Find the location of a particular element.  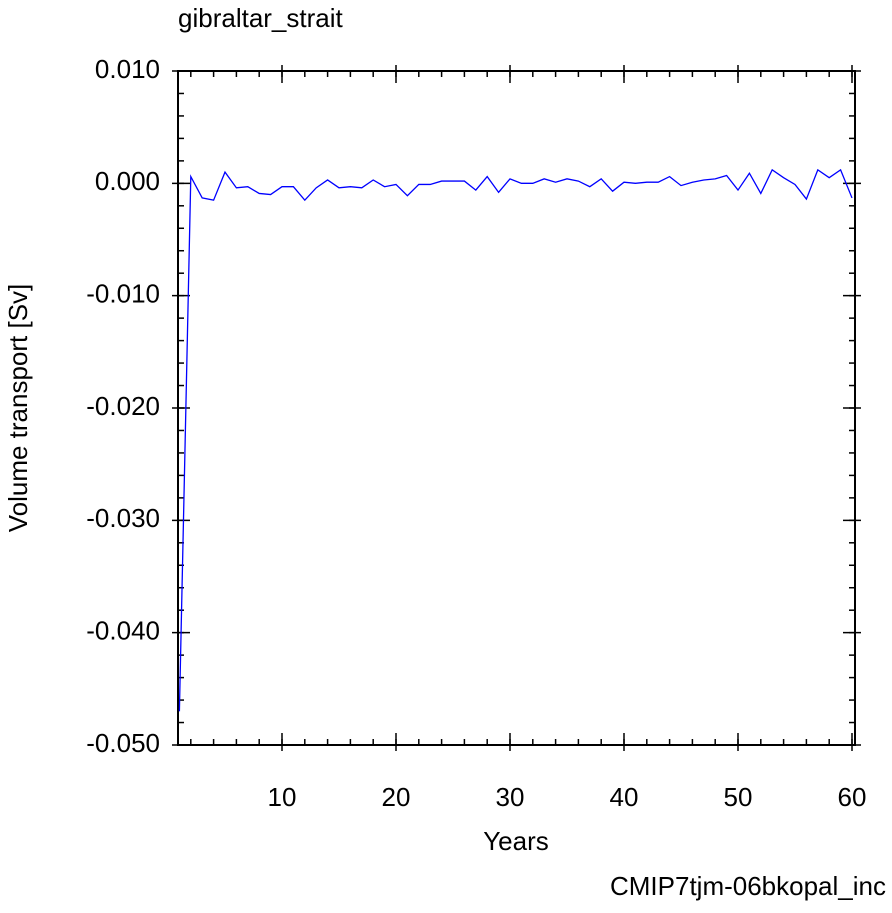

x-tick-label: 10 is located at coordinates (282, 797).